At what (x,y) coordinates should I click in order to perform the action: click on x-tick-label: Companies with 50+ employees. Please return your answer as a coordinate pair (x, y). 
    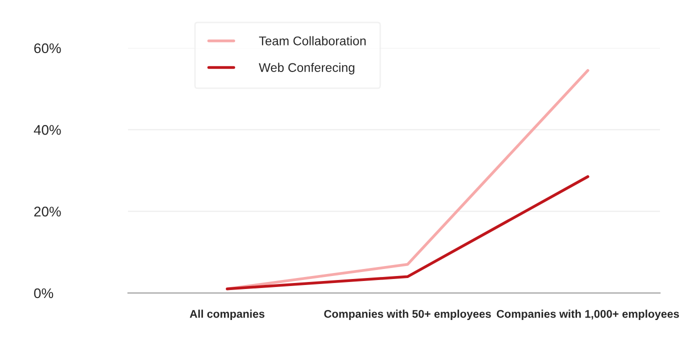
    Looking at the image, I should click on (407, 315).